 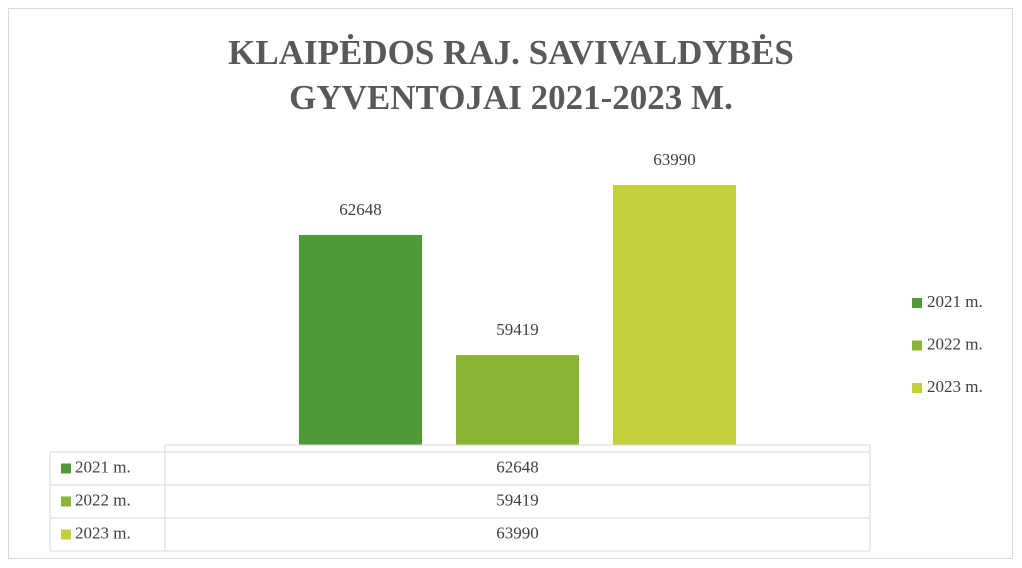 What do you see at coordinates (517, 499) in the screenshot?
I see `table-value: 59419` at bounding box center [517, 499].